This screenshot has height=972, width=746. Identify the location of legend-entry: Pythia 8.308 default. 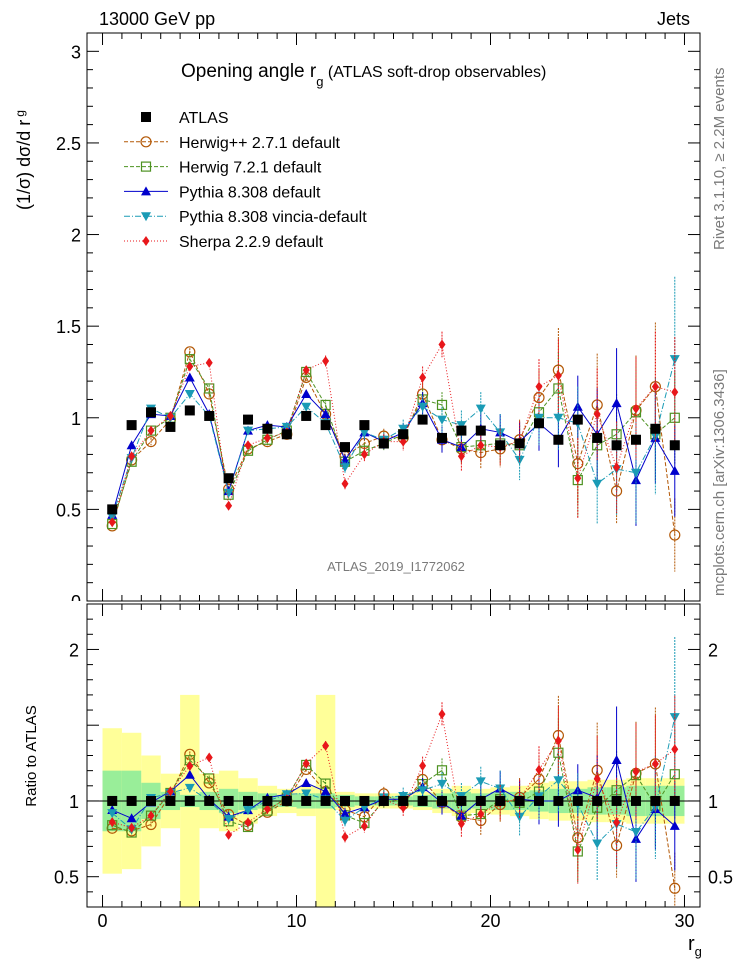
(222, 192).